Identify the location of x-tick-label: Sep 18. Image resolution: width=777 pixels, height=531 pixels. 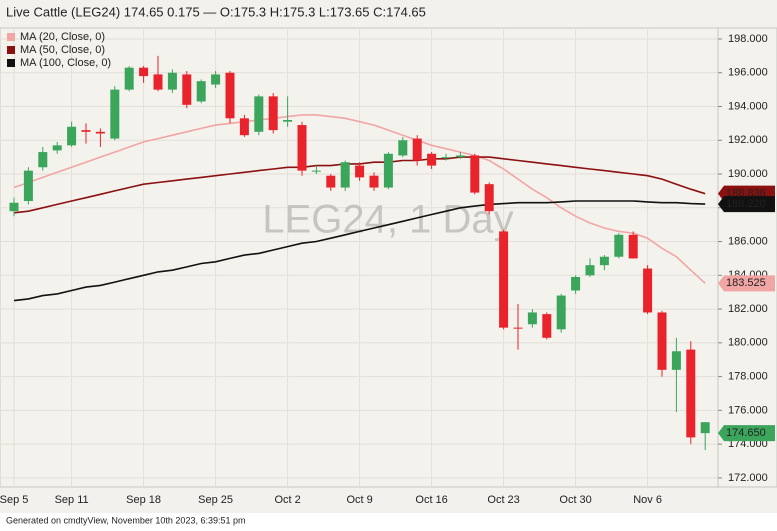
(143, 500).